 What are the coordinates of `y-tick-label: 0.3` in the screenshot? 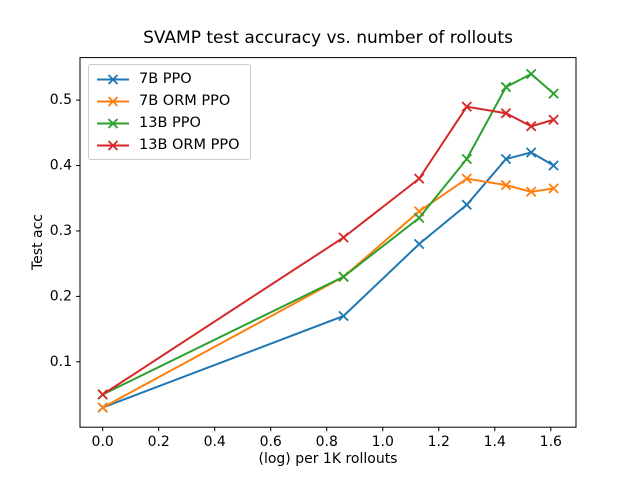 It's located at (61, 231).